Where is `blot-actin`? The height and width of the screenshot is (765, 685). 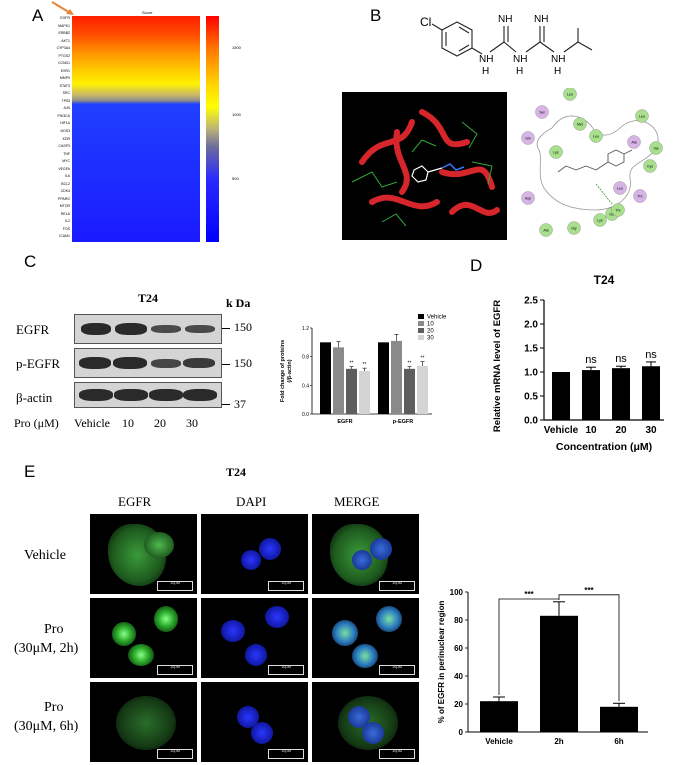 blot-actin is located at coordinates (148, 395).